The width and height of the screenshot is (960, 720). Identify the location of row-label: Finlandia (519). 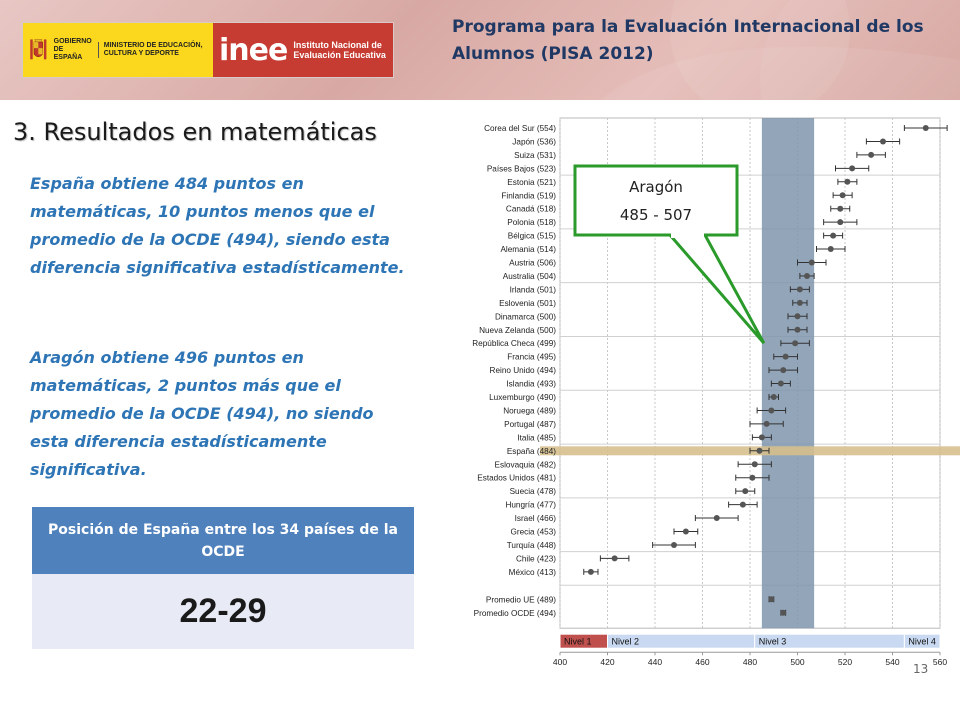
(528, 195).